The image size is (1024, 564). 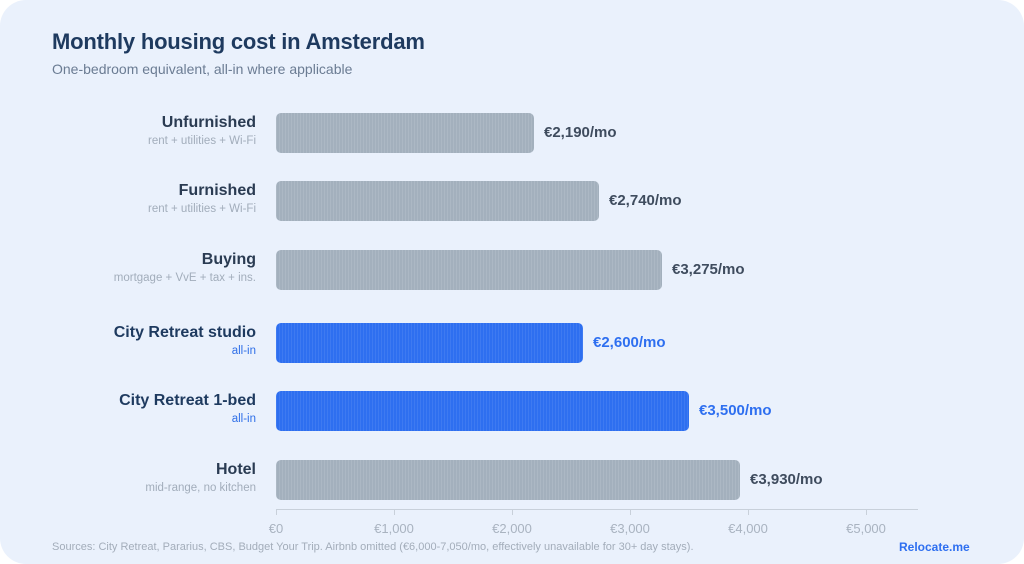 I want to click on row-label: Hotel mid-range, no kitchen, so click(x=200, y=478).